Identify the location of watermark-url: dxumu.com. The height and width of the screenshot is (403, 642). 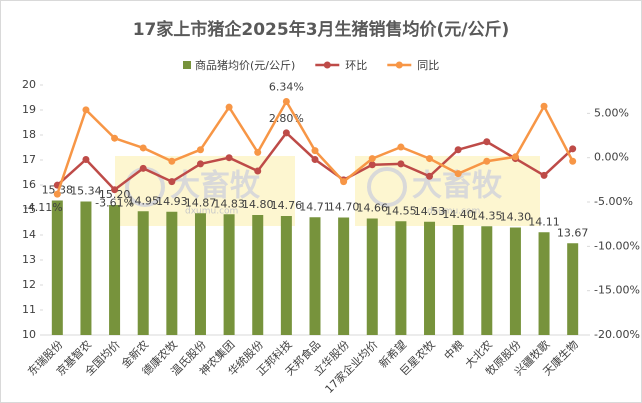
(453, 212).